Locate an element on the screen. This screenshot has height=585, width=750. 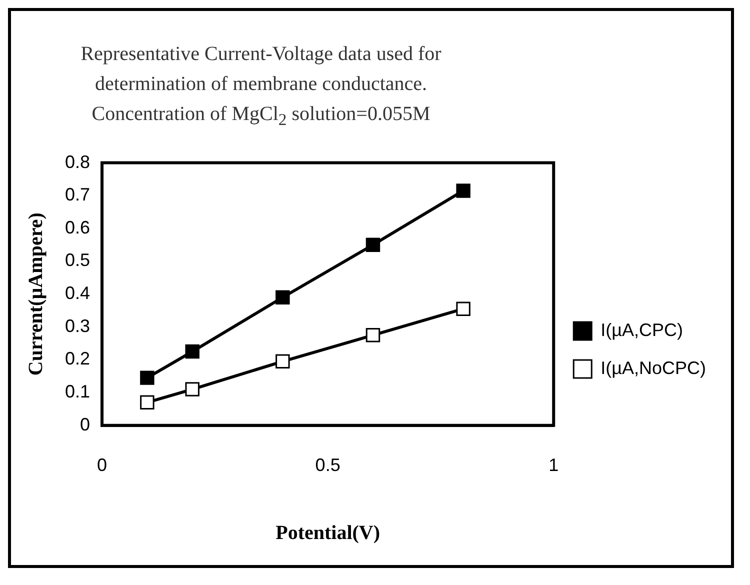
y-tick-label: 0.2 is located at coordinates (77, 358).